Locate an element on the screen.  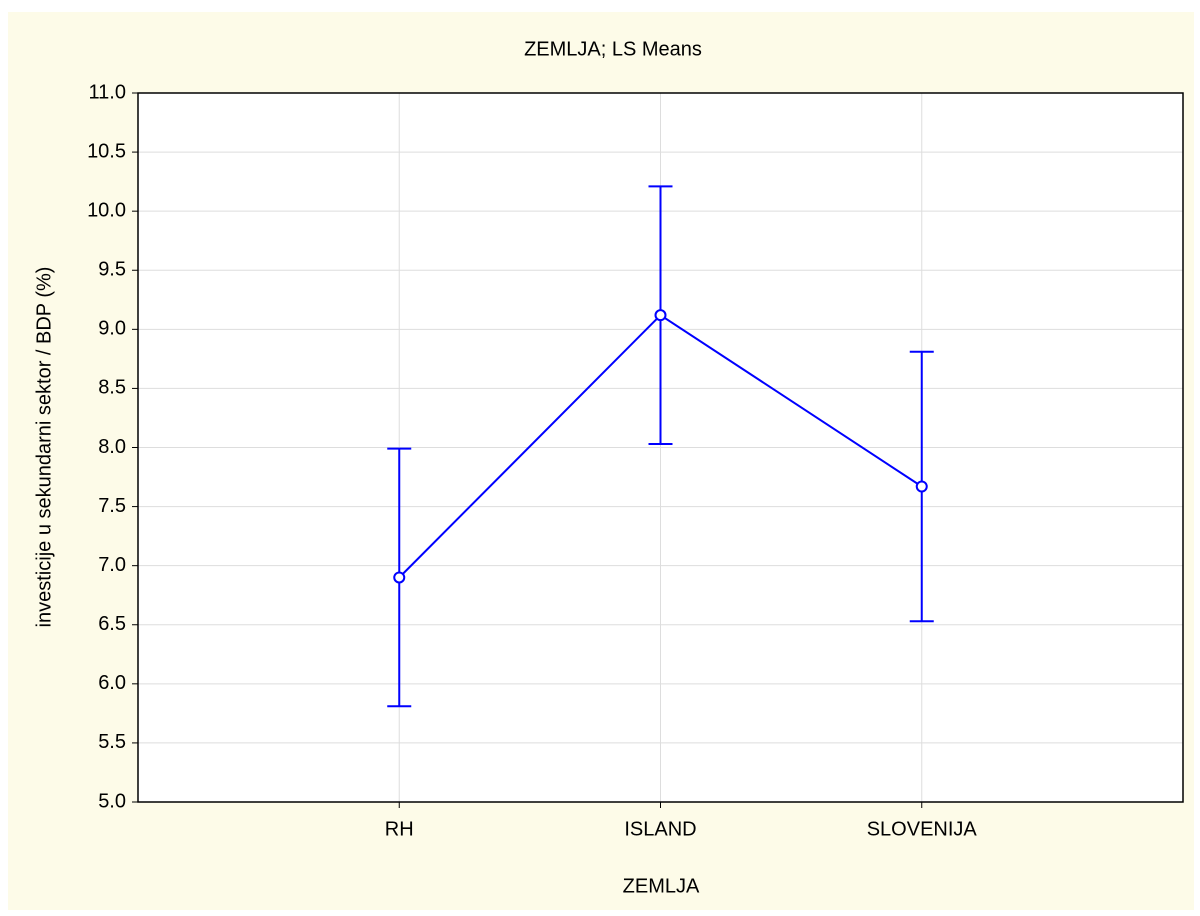
chart-title: ZEMLJA; LS Means is located at coordinates (613, 49).